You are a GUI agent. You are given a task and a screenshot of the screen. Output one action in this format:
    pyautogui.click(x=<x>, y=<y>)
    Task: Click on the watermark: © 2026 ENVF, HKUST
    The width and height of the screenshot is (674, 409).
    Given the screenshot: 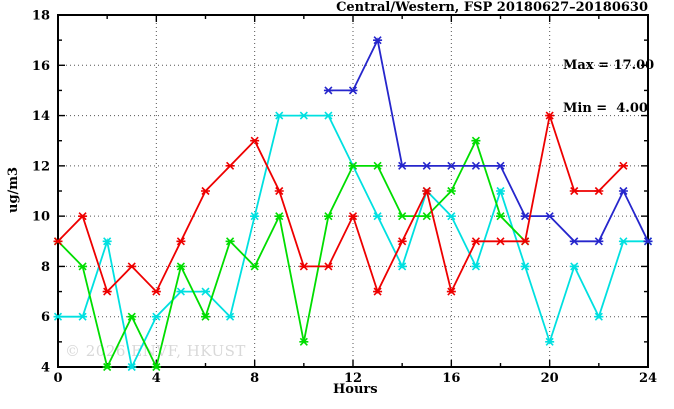 What is the action you would take?
    pyautogui.click(x=155, y=351)
    